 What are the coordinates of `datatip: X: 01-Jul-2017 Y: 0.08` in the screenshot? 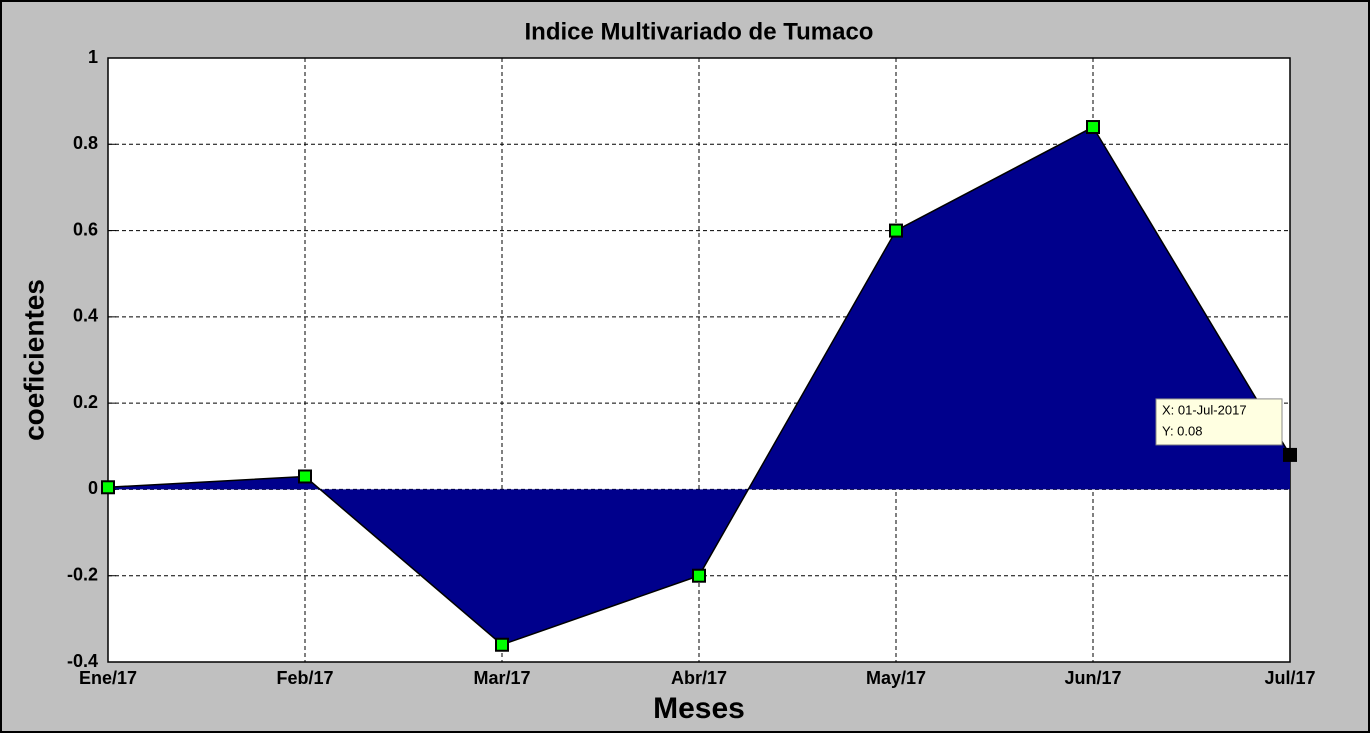 It's located at (1219, 422).